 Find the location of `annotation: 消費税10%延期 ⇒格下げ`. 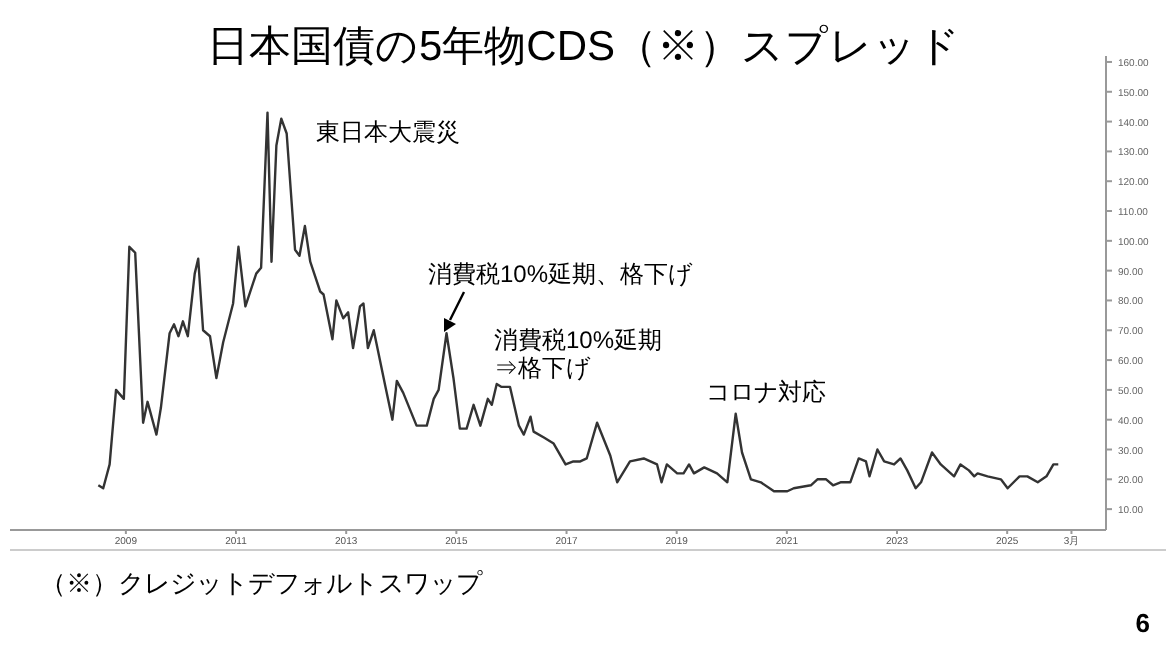

annotation: 消費税10%延期 ⇒格下げ is located at coordinates (578, 354).